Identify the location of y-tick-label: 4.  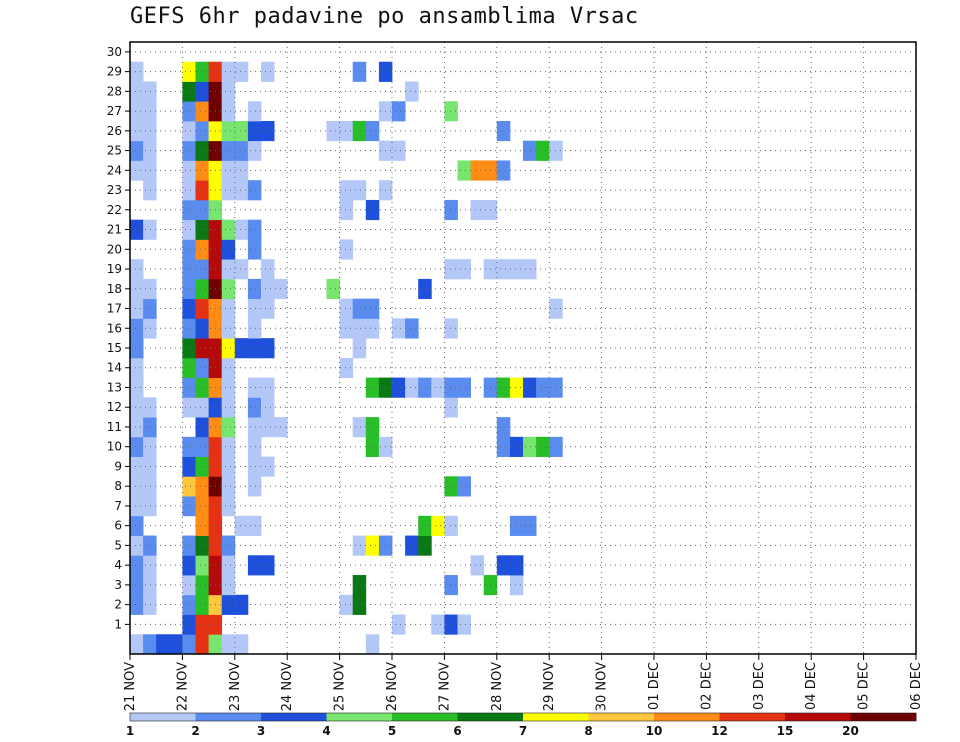
(118, 565).